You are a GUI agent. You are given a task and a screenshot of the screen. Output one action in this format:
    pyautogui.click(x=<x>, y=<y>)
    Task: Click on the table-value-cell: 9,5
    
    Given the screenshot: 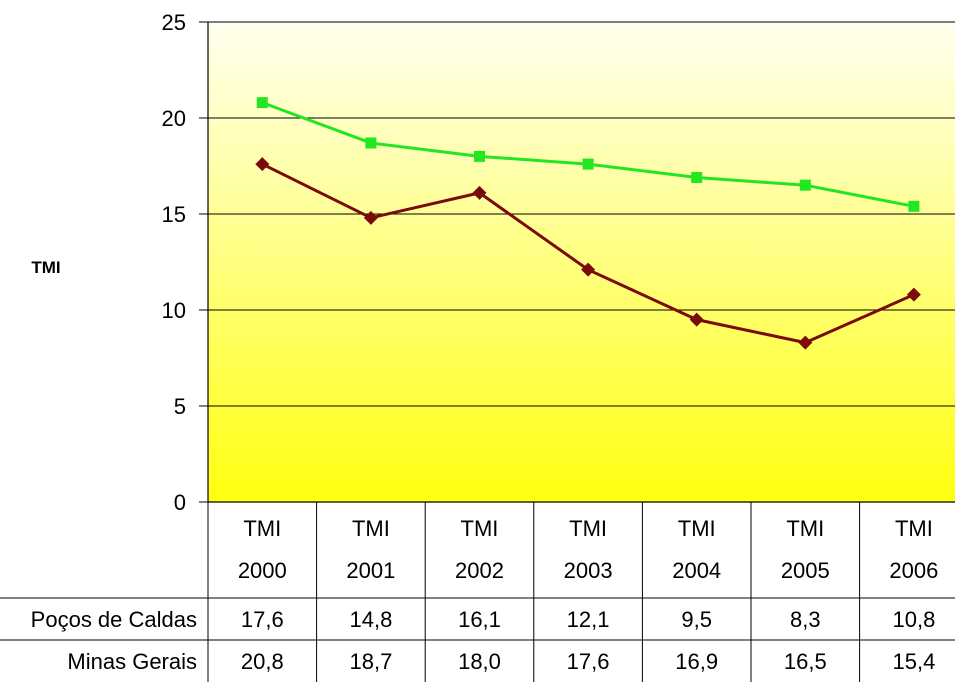 What is the action you would take?
    pyautogui.click(x=696, y=619)
    